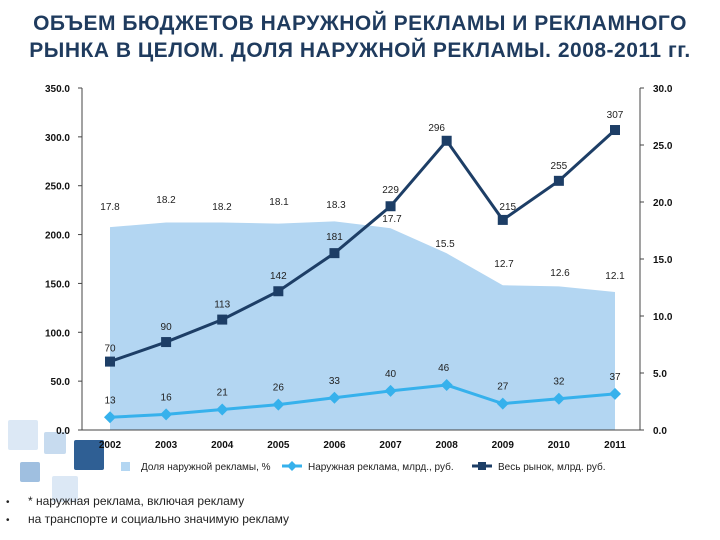 Image resolution: width=720 pixels, height=540 pixels. What do you see at coordinates (381, 467) in the screenshot?
I see `legend-label: Наружная реклама, млрд., руб.` at bounding box center [381, 467].